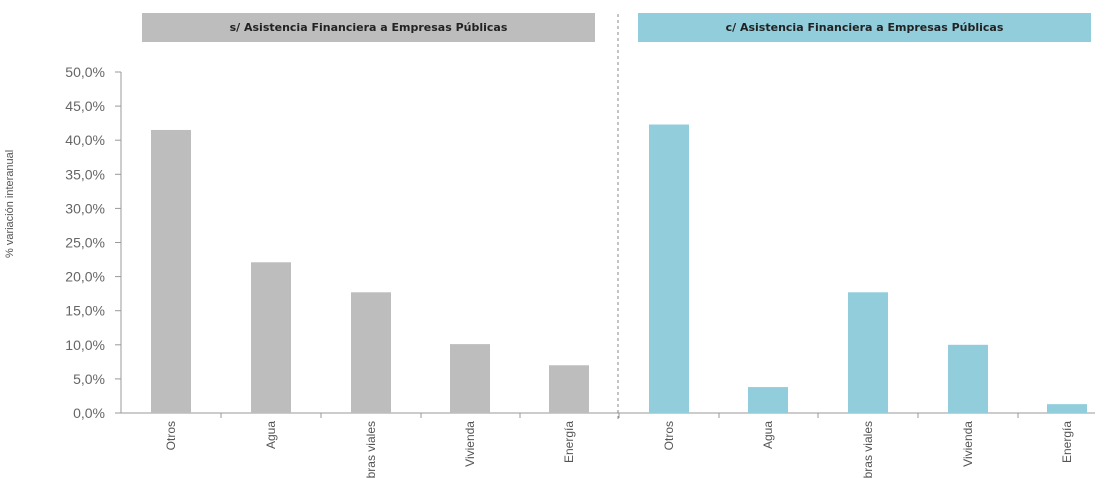  What do you see at coordinates (85, 208) in the screenshot?
I see `y-tick-label: 30,0%` at bounding box center [85, 208].